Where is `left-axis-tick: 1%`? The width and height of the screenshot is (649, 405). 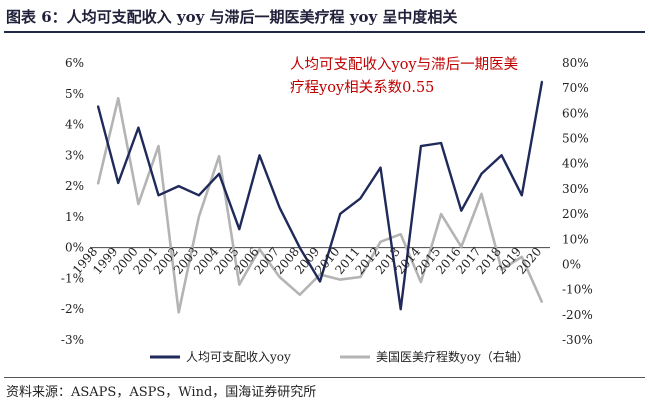
left-axis-tick: 1% is located at coordinates (74, 217).